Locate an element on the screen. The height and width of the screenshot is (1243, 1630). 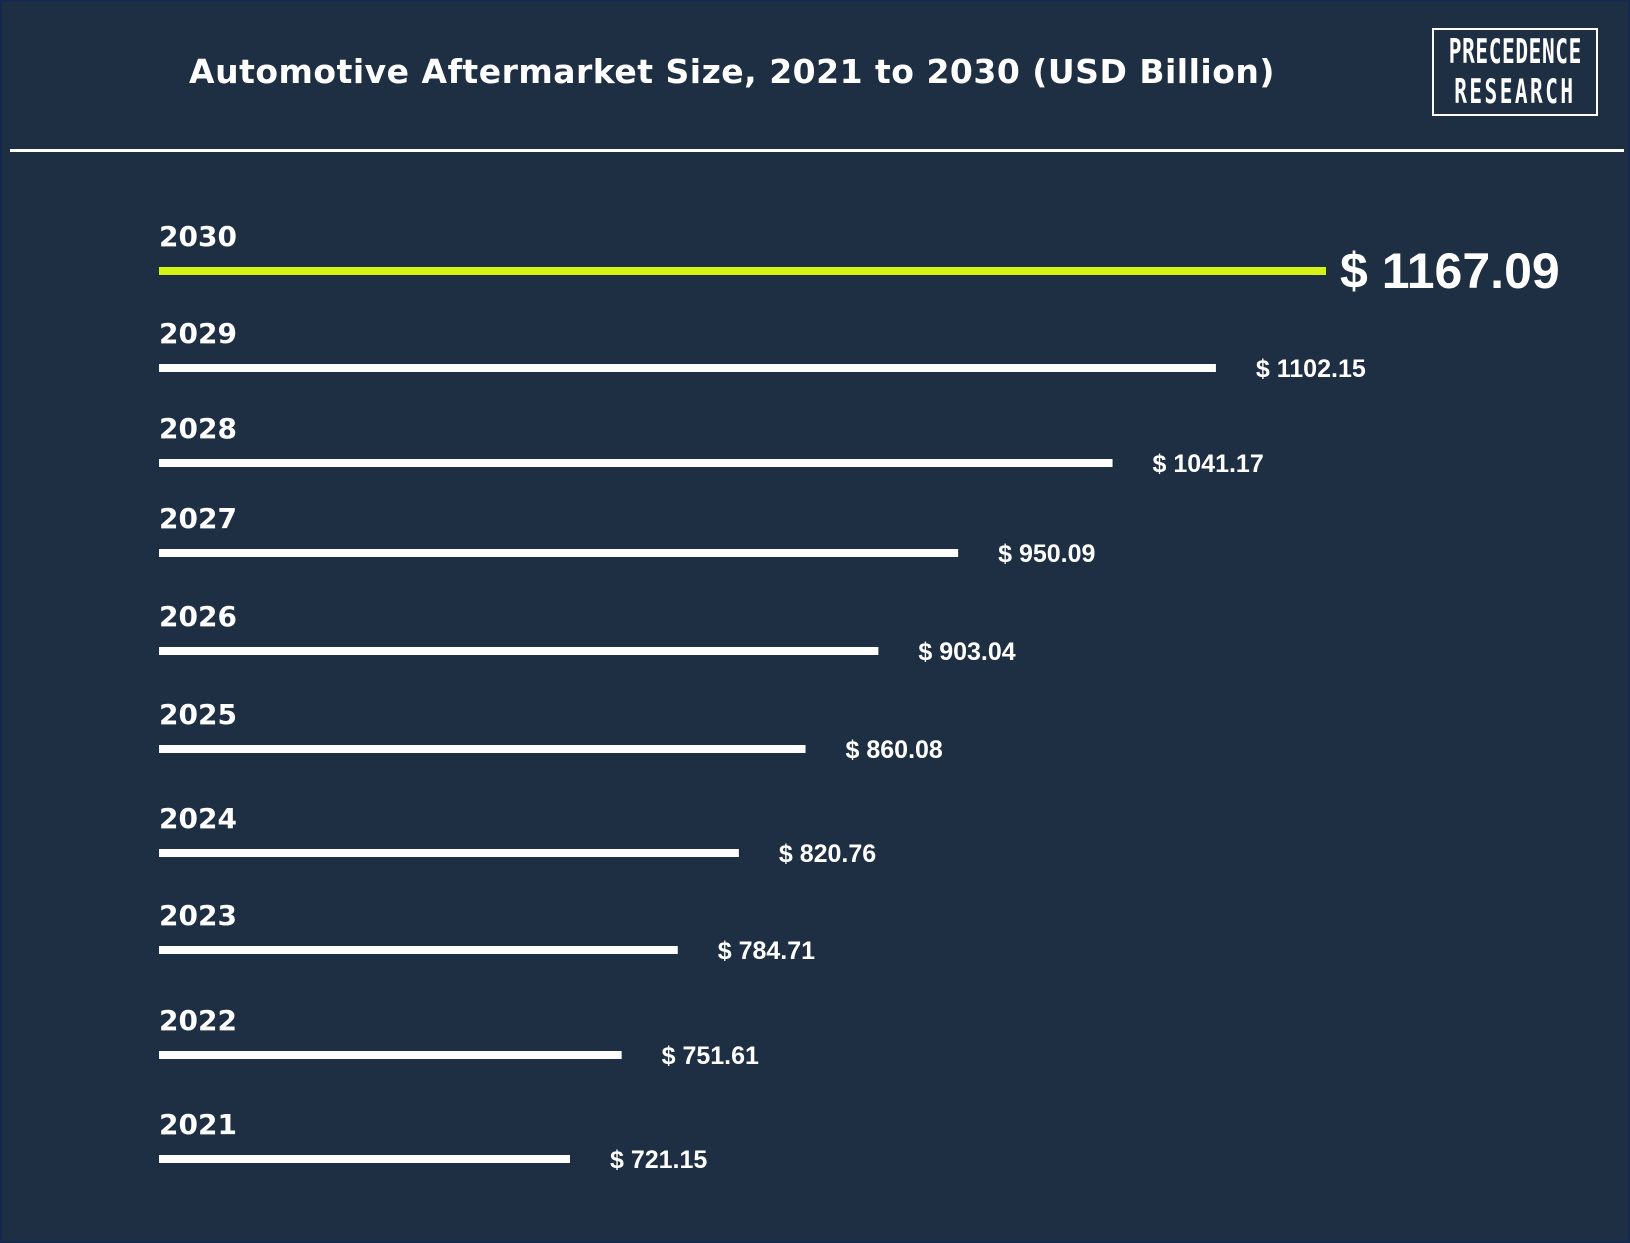
value-label: $ 1167.09 is located at coordinates (1450, 271).